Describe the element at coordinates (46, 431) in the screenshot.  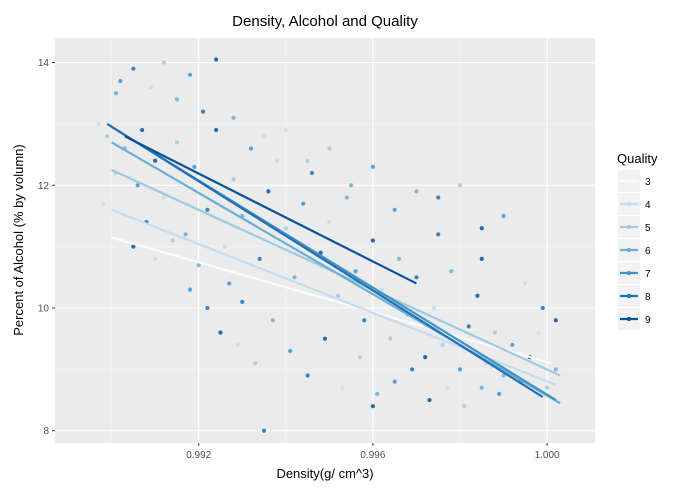
I see `y-tick-label: 8` at that location.